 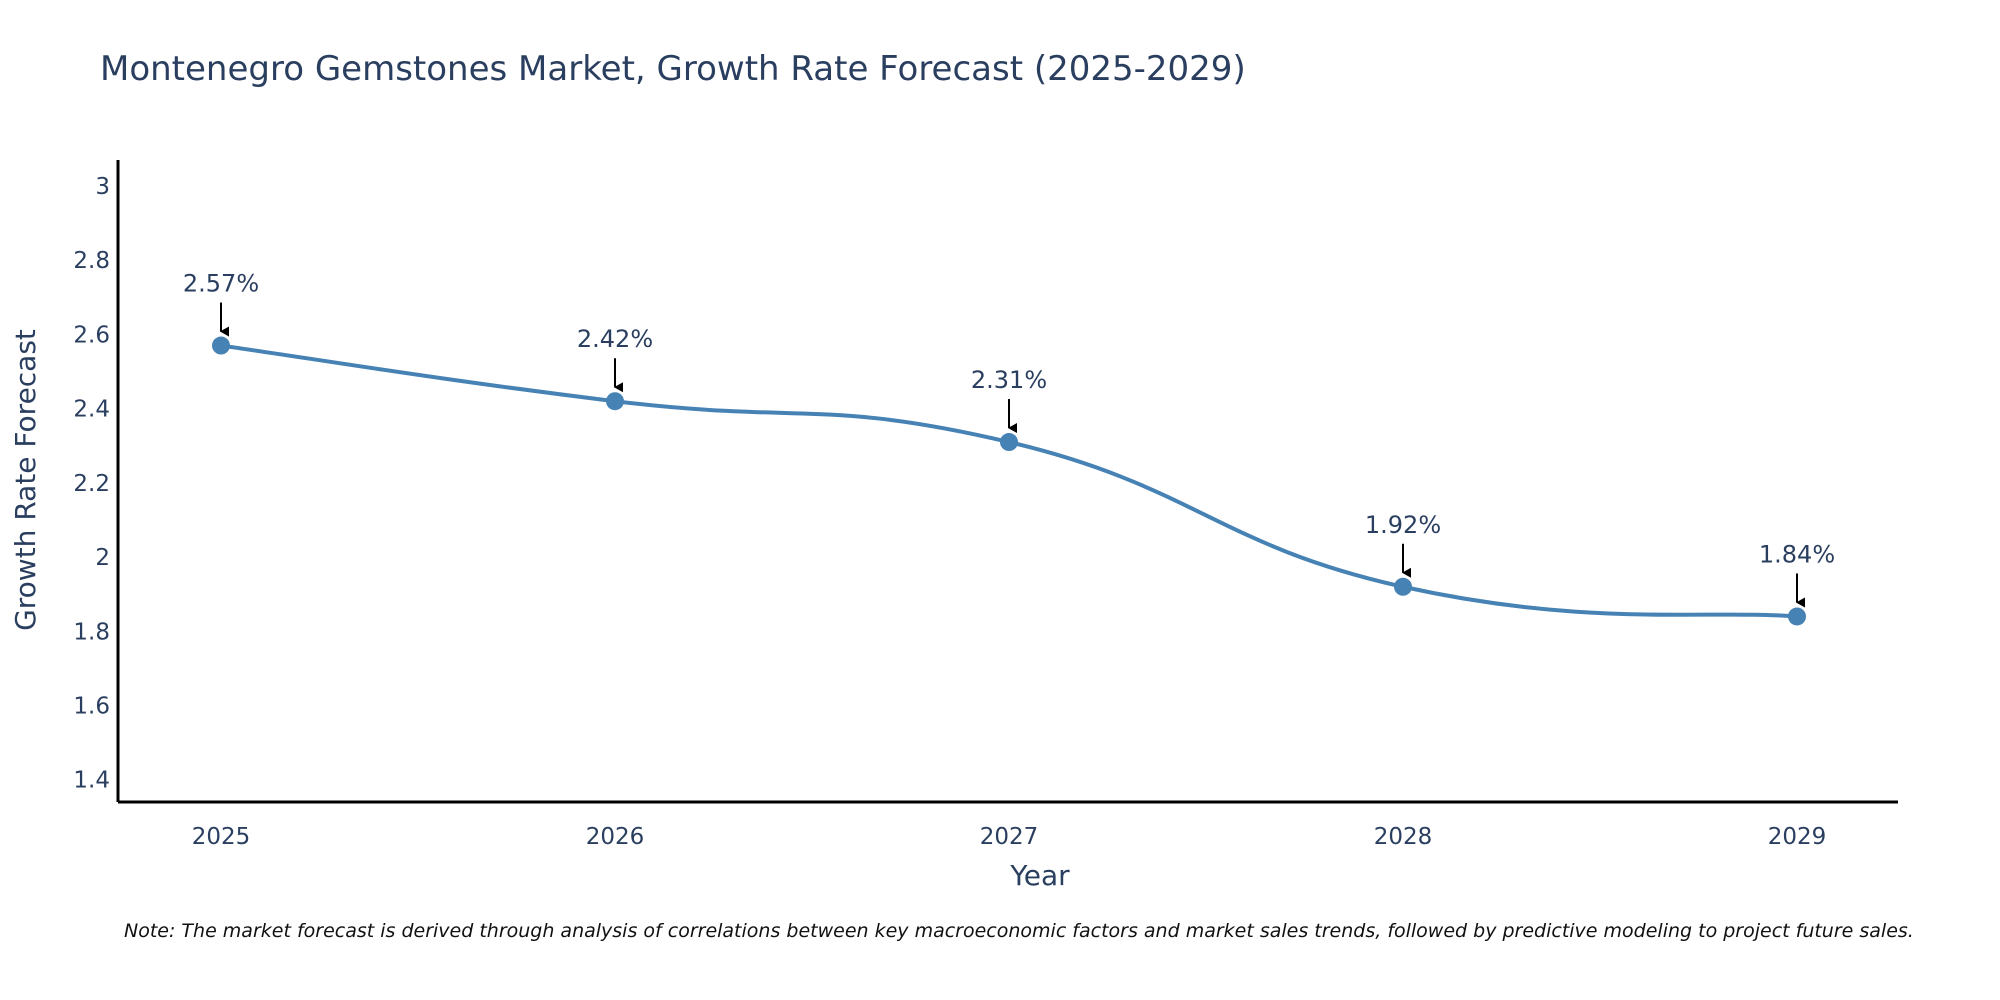 What do you see at coordinates (91, 335) in the screenshot?
I see `y-tick-label: 2.6` at bounding box center [91, 335].